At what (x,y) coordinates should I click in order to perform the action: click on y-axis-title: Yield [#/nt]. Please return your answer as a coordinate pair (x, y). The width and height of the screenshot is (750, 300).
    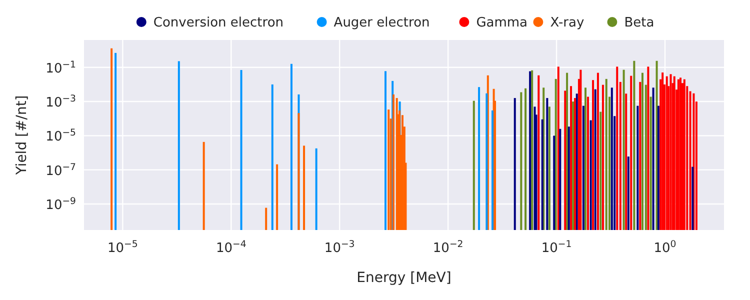
    Looking at the image, I should click on (22, 135).